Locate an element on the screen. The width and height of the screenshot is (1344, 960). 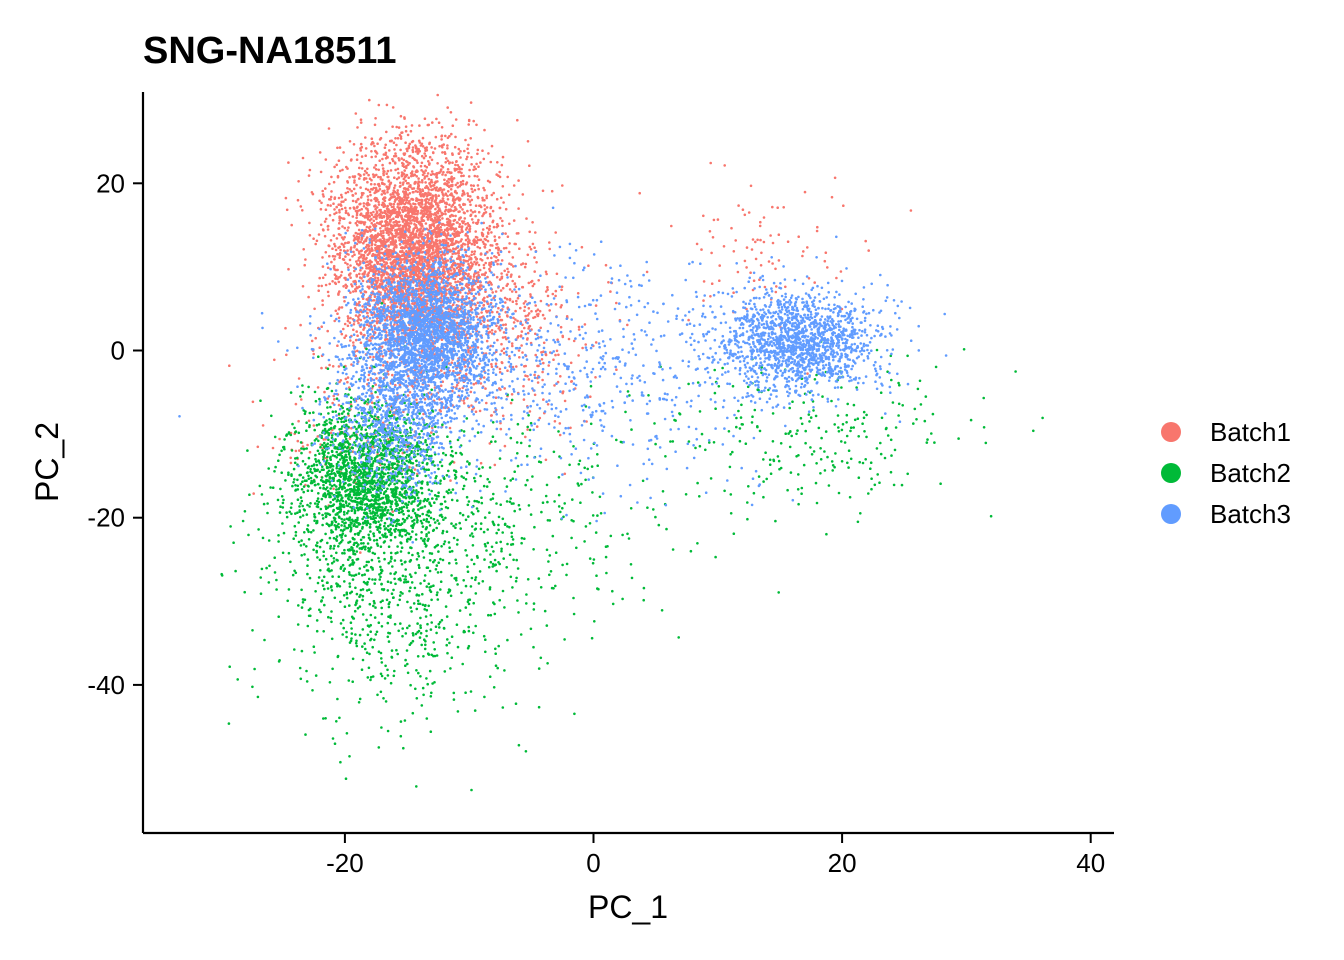
data-point-batch2 is located at coordinates (458, 440).